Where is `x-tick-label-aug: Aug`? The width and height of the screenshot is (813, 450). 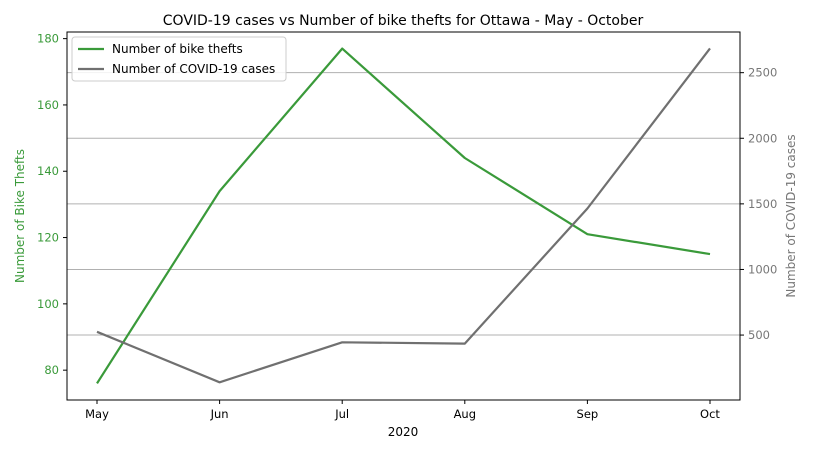
x-tick-label-aug: Aug is located at coordinates (465, 414).